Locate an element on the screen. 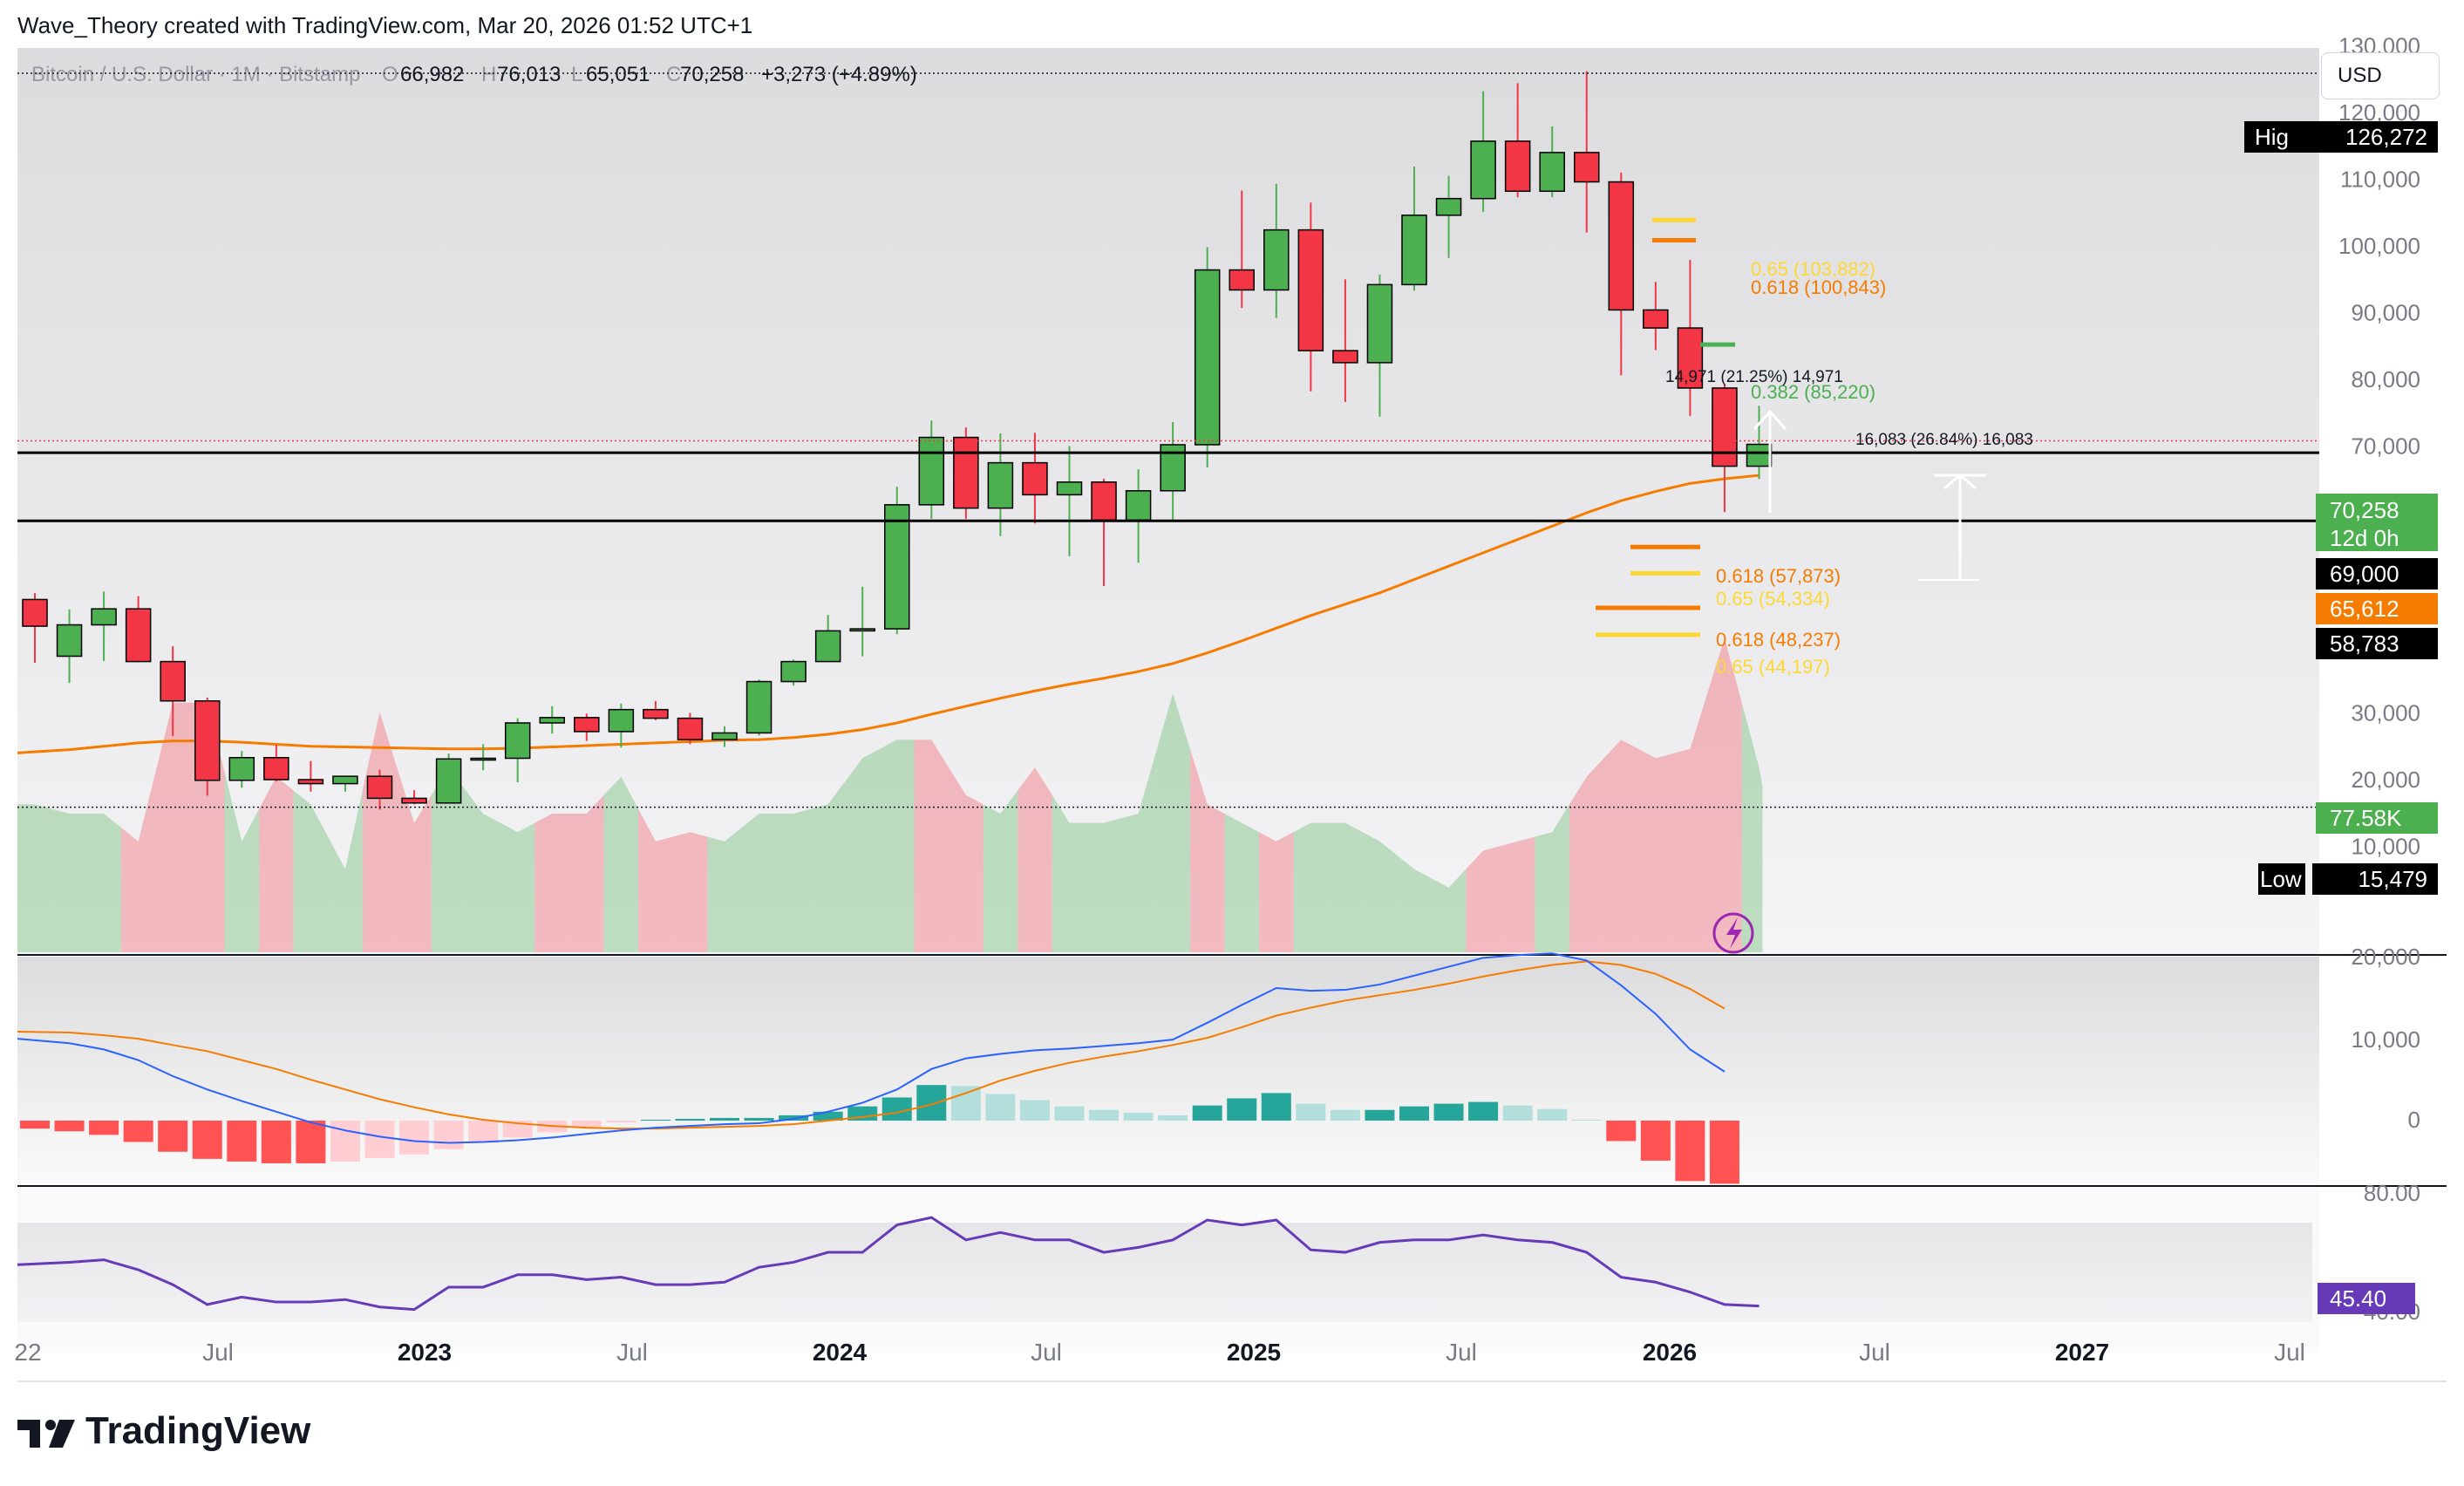 This screenshot has width=2464, height=1486. level-58783-tag is located at coordinates (2377, 643).